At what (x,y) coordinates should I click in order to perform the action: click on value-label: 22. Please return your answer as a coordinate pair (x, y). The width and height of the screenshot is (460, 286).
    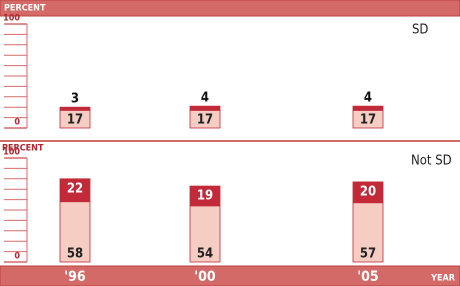
    Looking at the image, I should click on (75, 188).